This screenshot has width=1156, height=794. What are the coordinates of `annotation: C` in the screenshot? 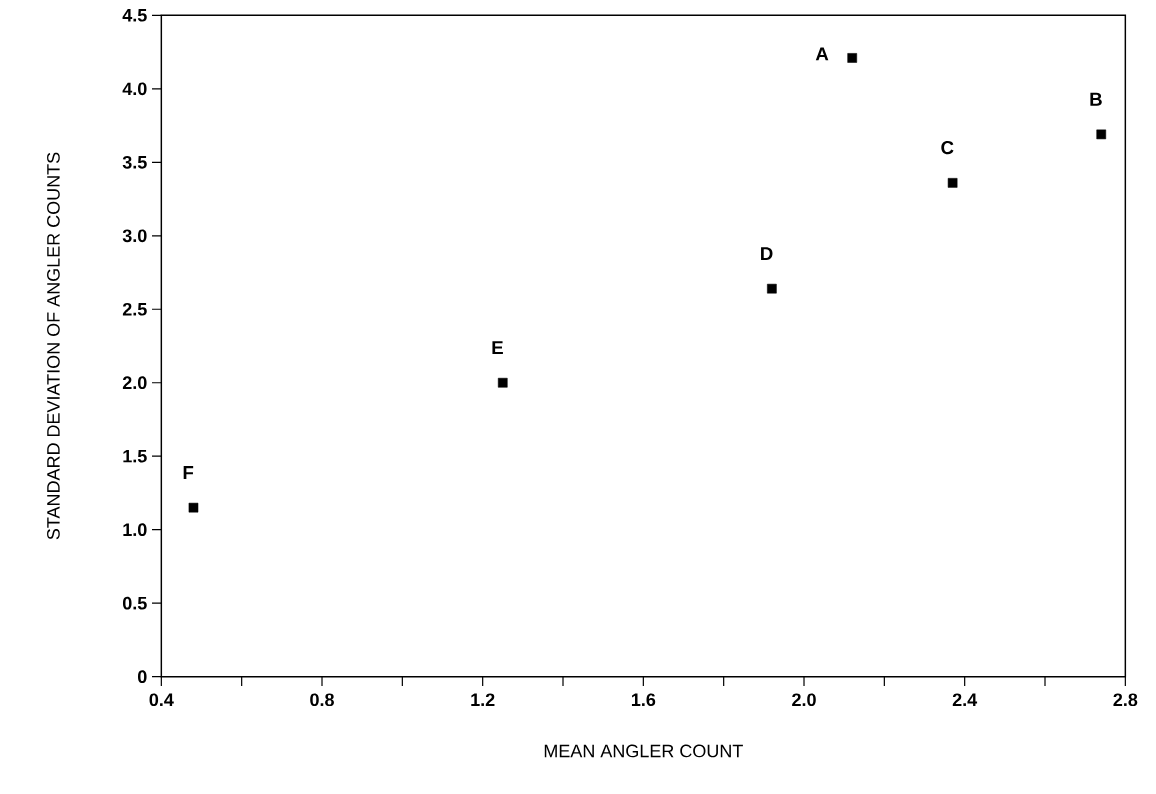 It's located at (947, 147).